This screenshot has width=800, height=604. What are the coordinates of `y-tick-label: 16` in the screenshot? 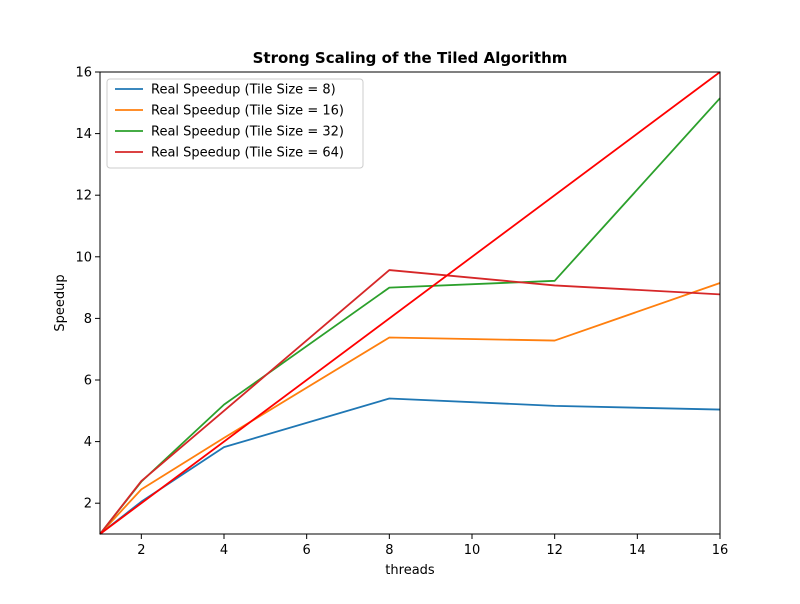 It's located at (83, 73).